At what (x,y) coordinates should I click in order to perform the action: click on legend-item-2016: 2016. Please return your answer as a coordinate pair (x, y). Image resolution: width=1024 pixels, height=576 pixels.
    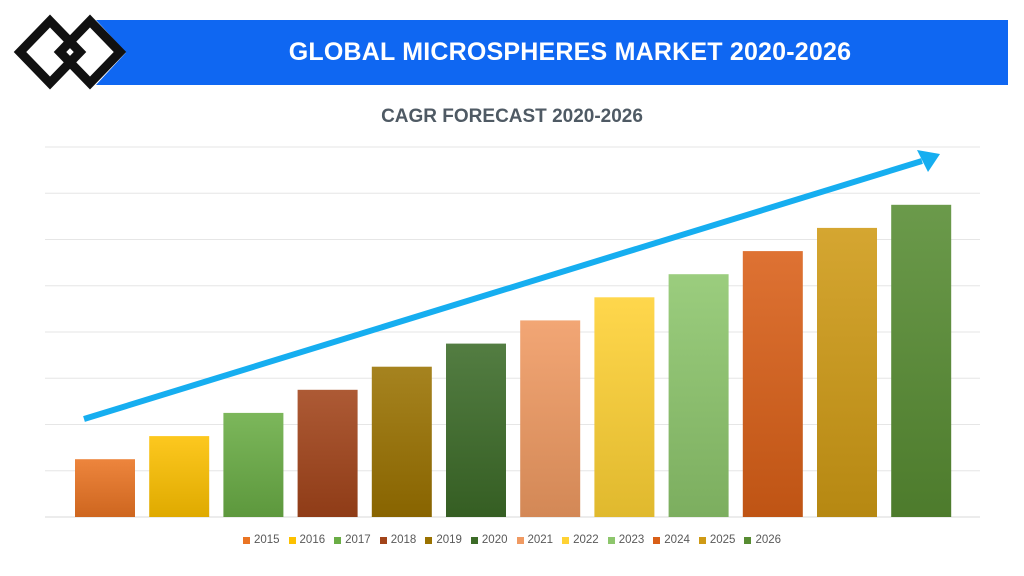
    Looking at the image, I should click on (307, 540).